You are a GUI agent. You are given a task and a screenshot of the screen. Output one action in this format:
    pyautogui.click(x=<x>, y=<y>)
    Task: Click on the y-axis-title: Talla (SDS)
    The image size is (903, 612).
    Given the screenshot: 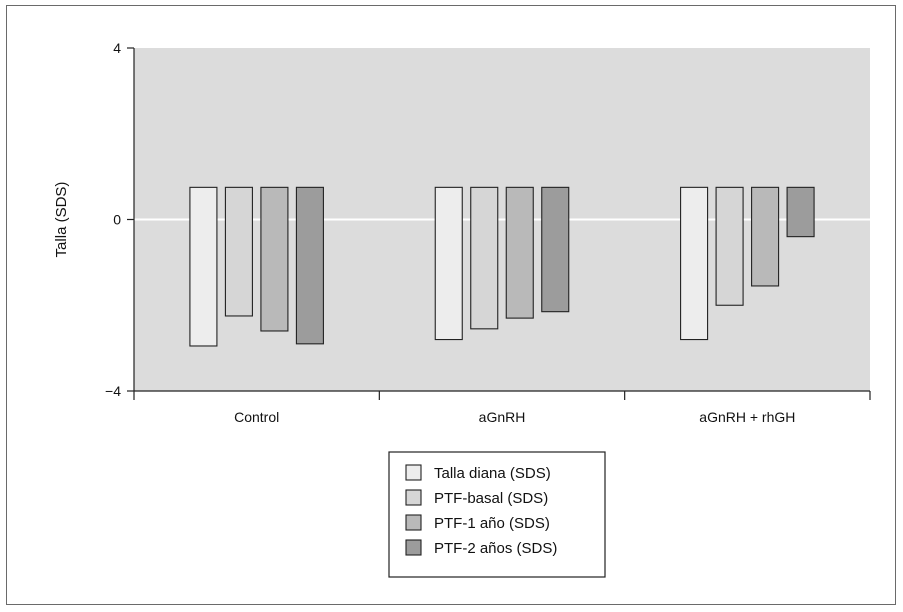 What is the action you would take?
    pyautogui.click(x=61, y=220)
    